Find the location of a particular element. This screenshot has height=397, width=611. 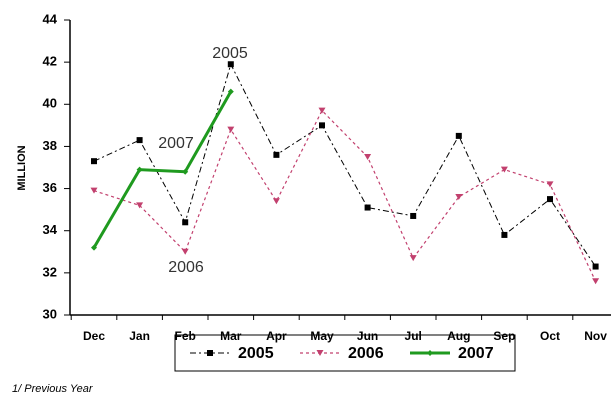

x-tick-label: Dec is located at coordinates (94, 336).